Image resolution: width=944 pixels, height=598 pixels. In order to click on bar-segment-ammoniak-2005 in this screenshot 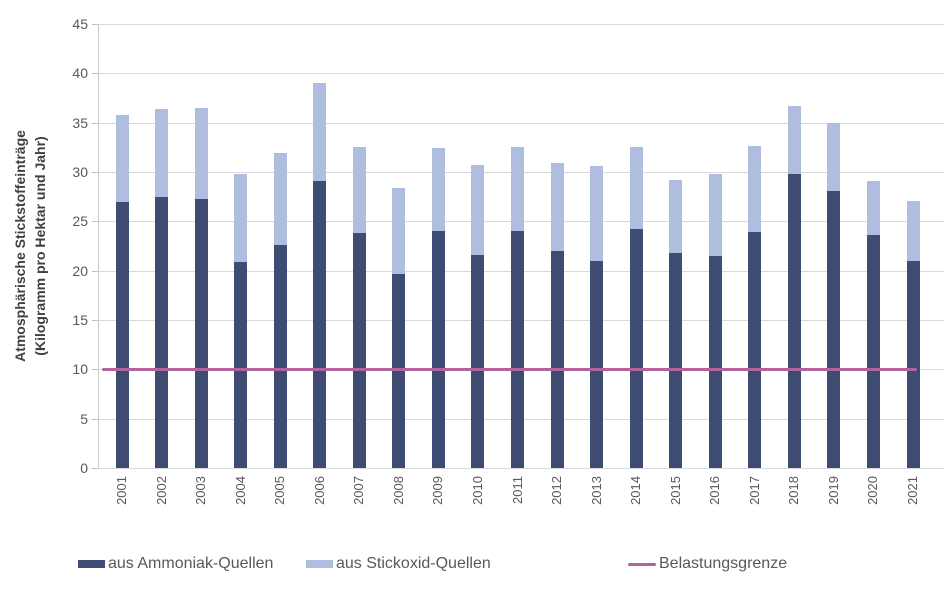, I will do `click(280, 356)`.